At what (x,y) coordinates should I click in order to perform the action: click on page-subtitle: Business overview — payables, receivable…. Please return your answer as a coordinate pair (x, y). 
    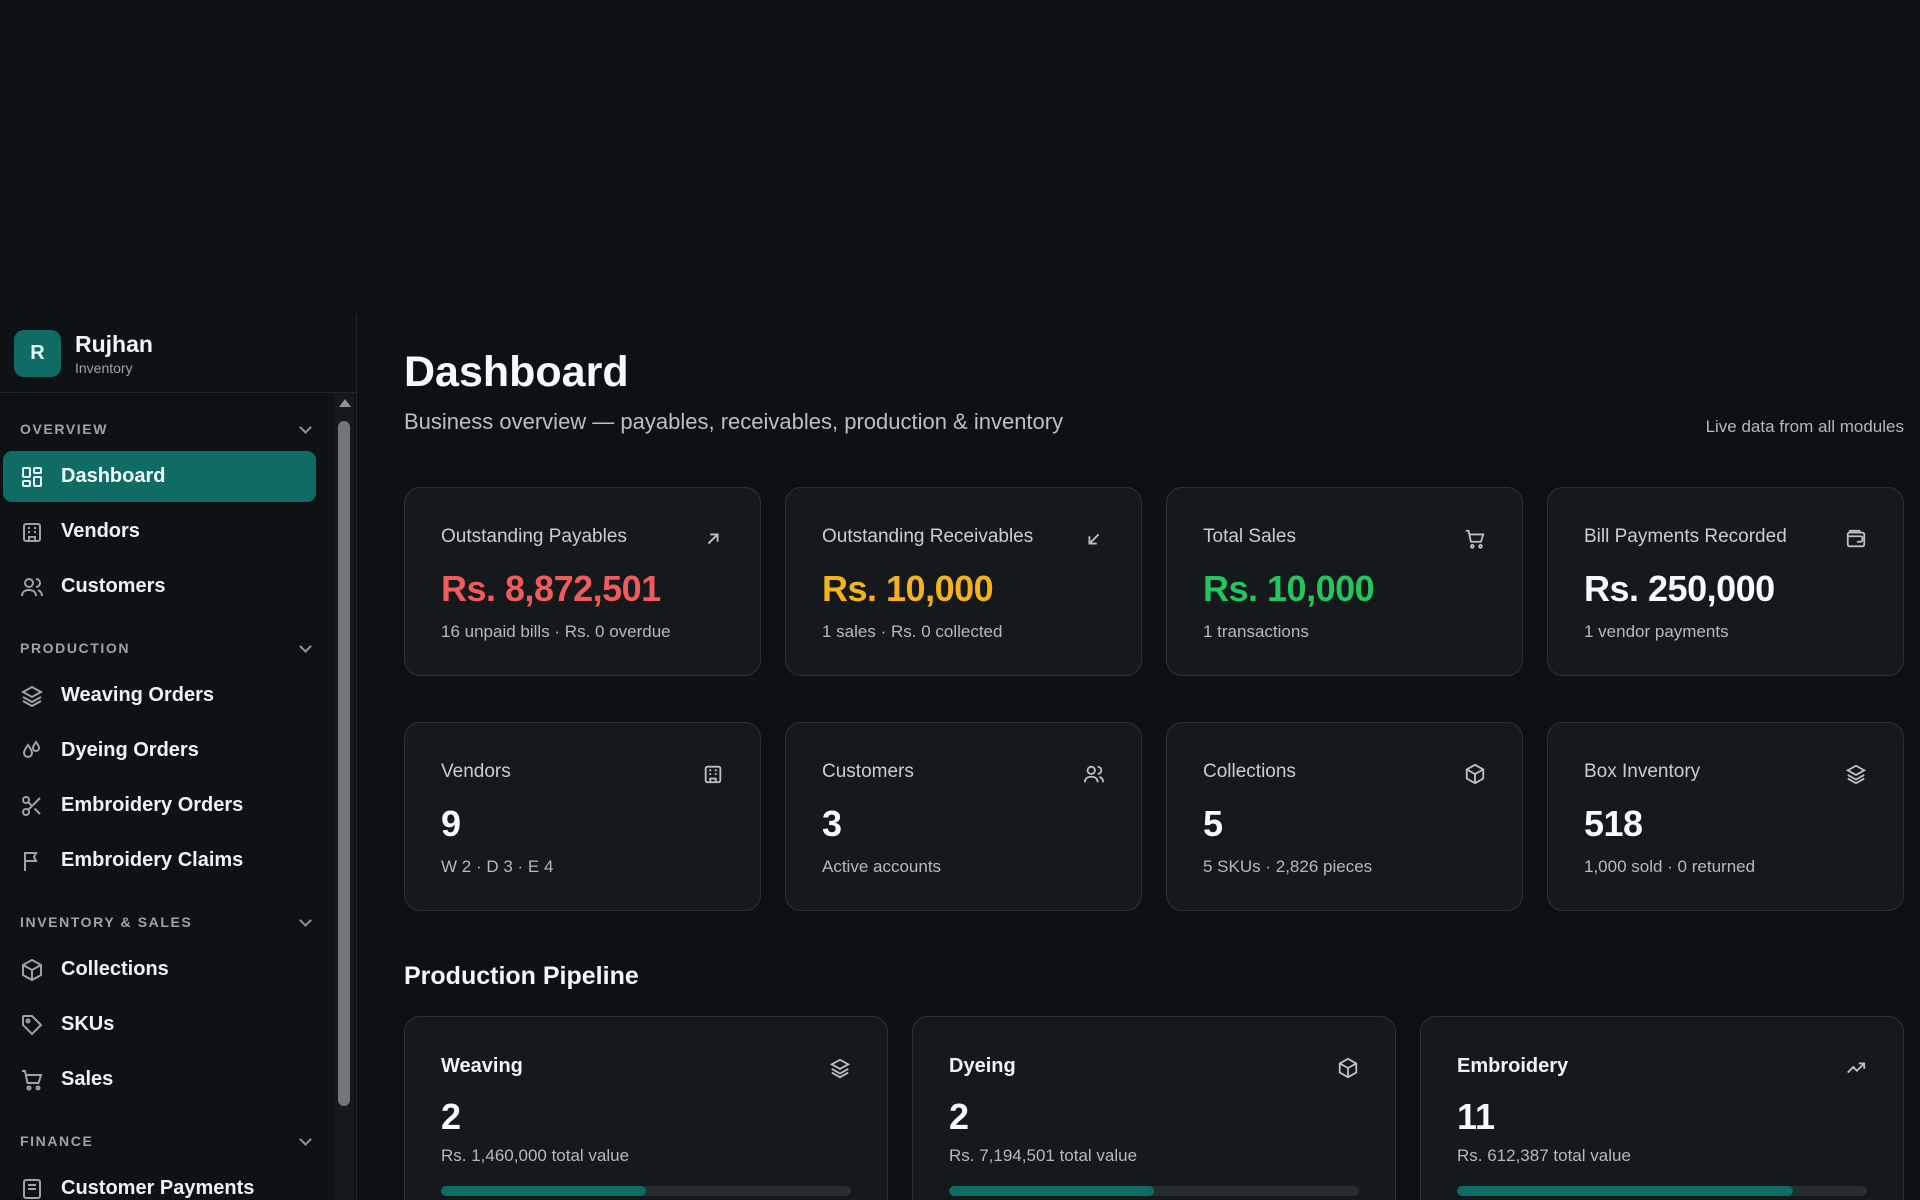
    Looking at the image, I should click on (734, 421).